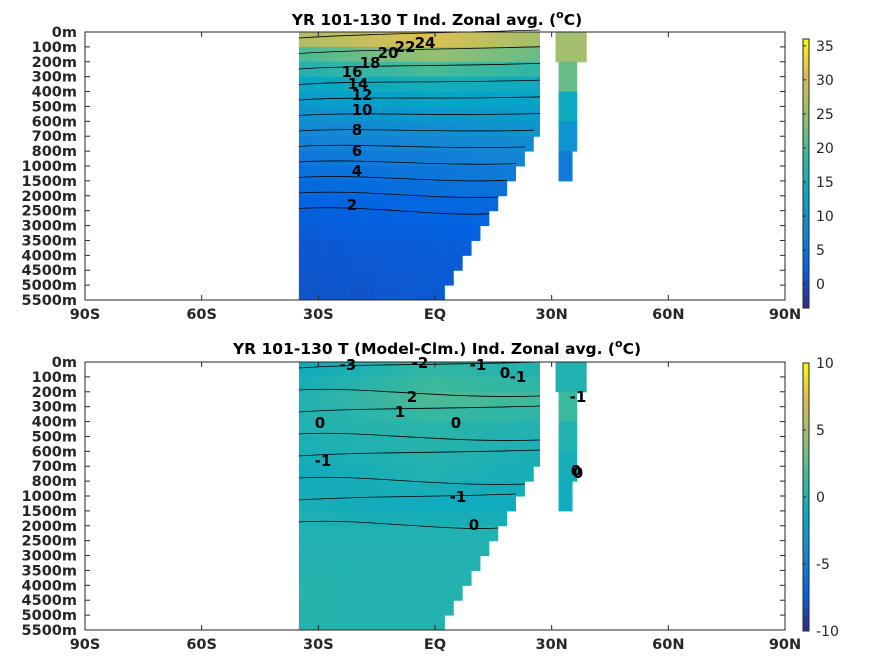 The width and height of the screenshot is (875, 656). Describe the element at coordinates (49, 571) in the screenshot. I see `y-tick-label: 3500m` at that location.